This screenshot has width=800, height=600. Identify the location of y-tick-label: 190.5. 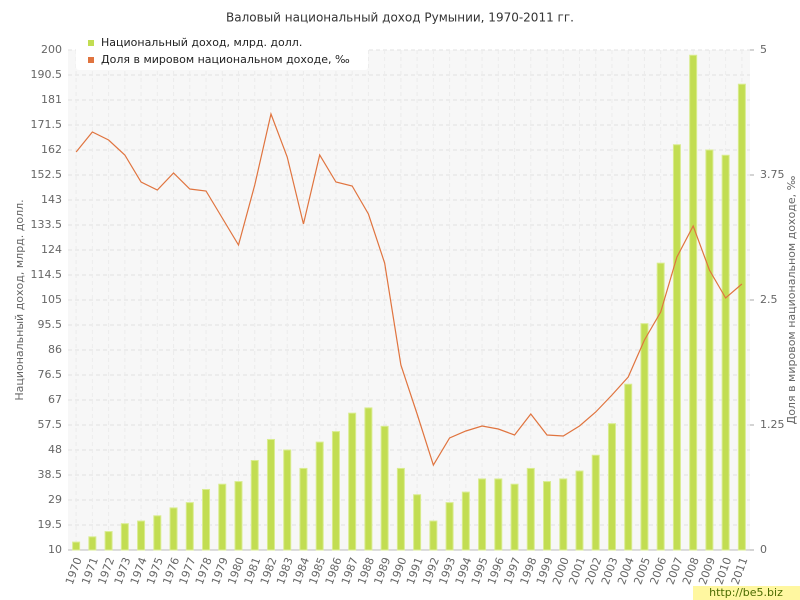
(47, 74).